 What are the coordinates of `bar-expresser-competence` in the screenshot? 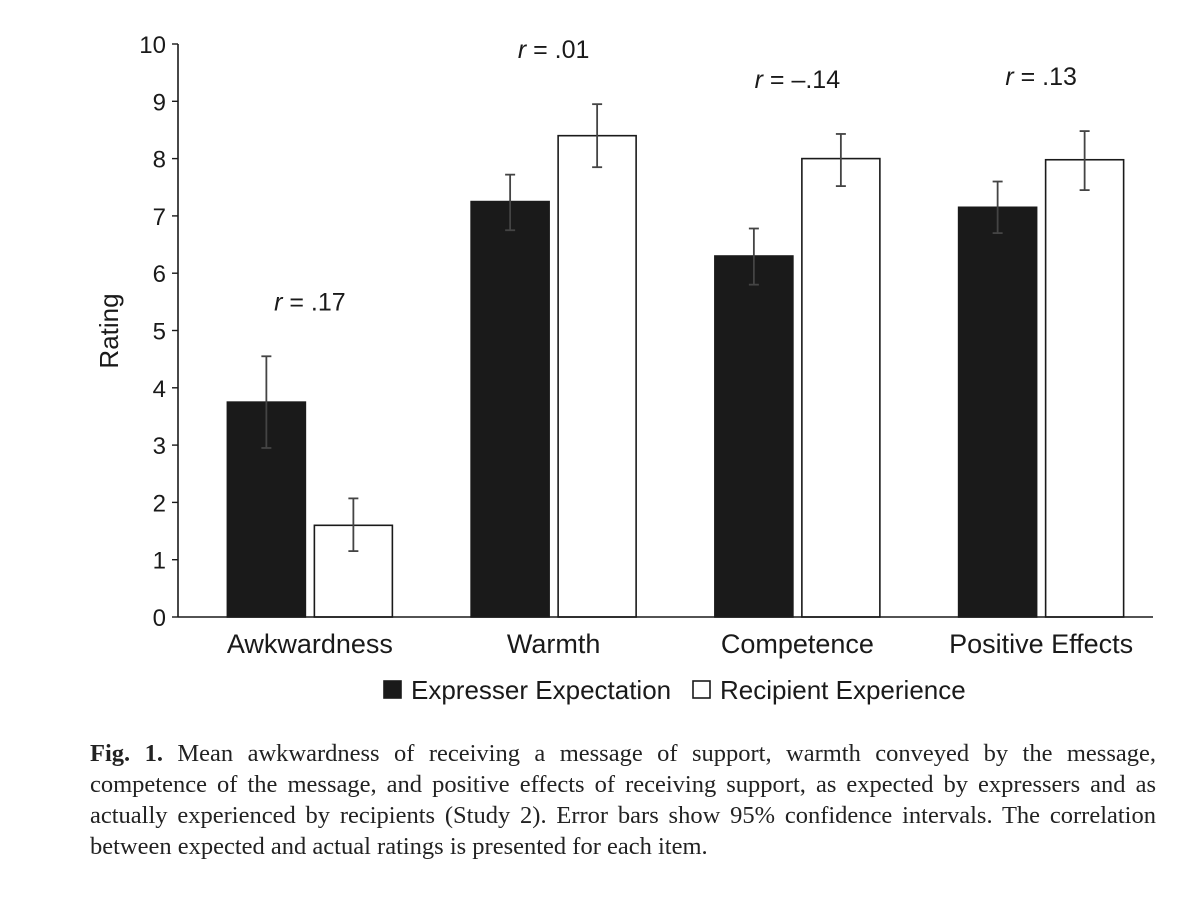 It's located at (754, 436).